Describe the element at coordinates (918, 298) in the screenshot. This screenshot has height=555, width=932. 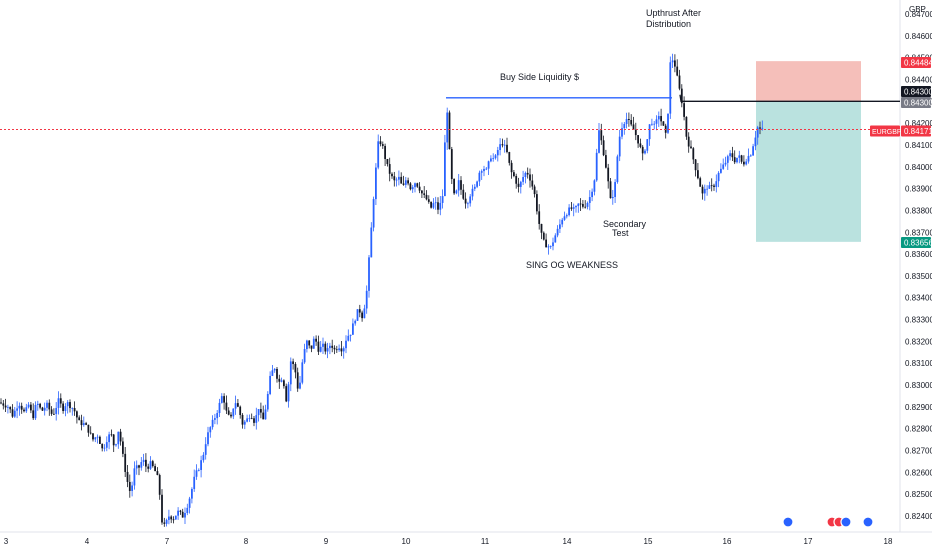
I see `price-tick-label: 0.83400` at that location.